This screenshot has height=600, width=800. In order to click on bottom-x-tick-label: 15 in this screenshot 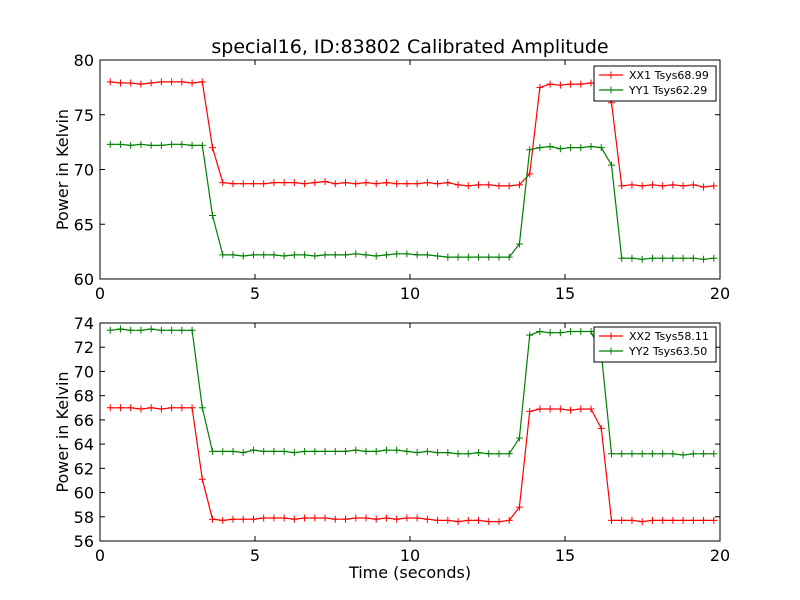, I will do `click(565, 555)`.